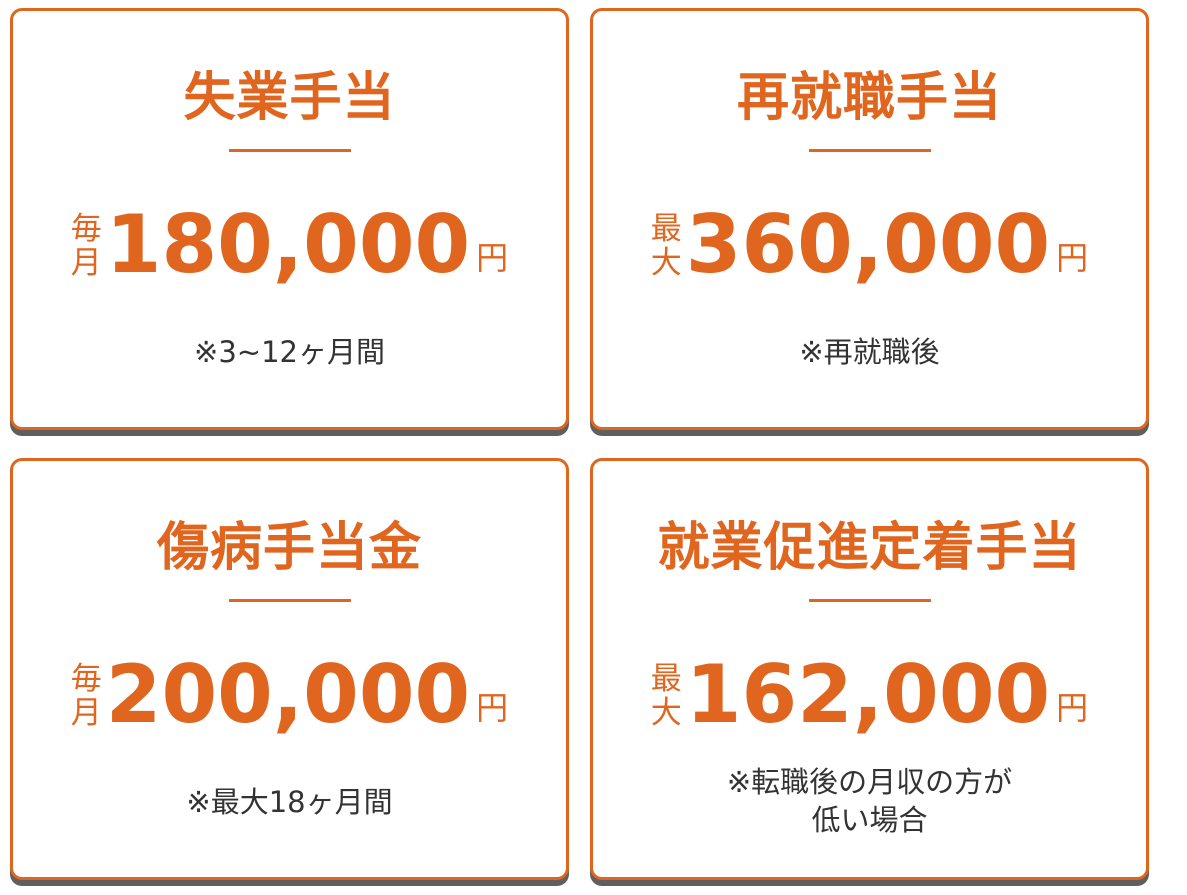 The height and width of the screenshot is (895, 1187). Describe the element at coordinates (289, 548) in the screenshot. I see `card-title: 傷病手当金` at that location.